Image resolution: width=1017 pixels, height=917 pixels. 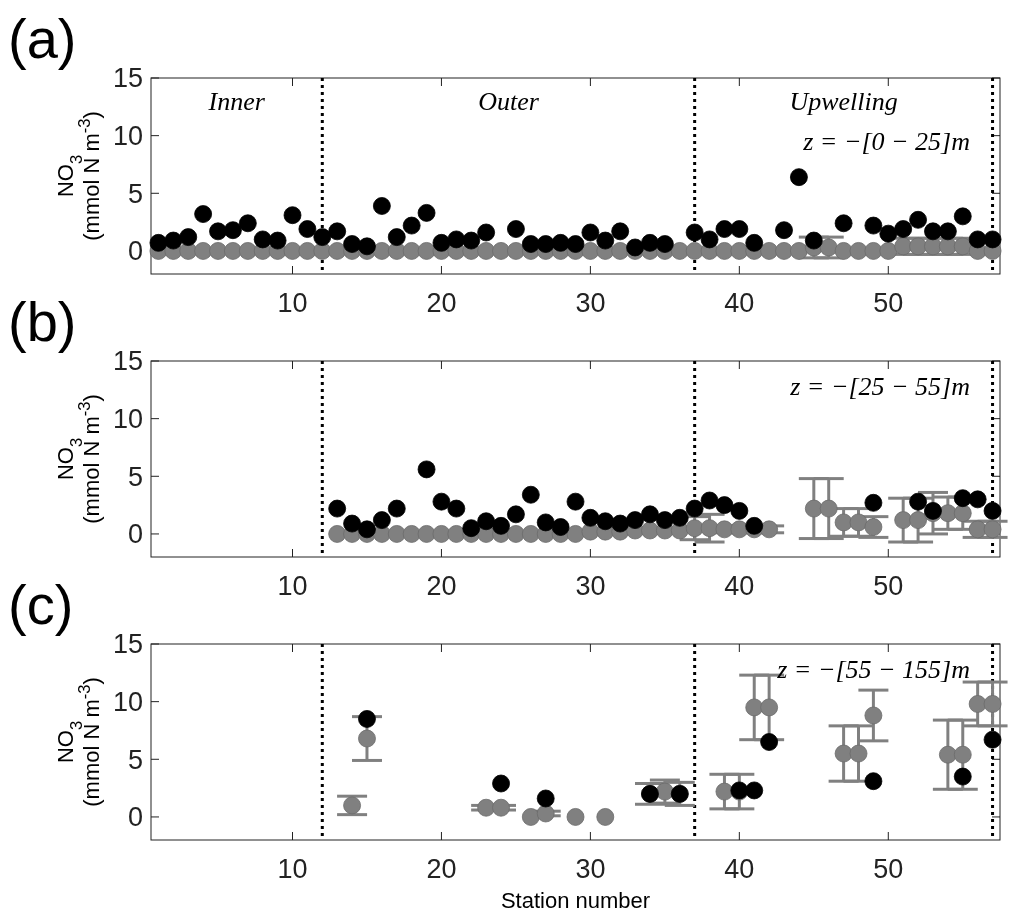 I want to click on annotation: Upwelling, so click(x=843, y=101).